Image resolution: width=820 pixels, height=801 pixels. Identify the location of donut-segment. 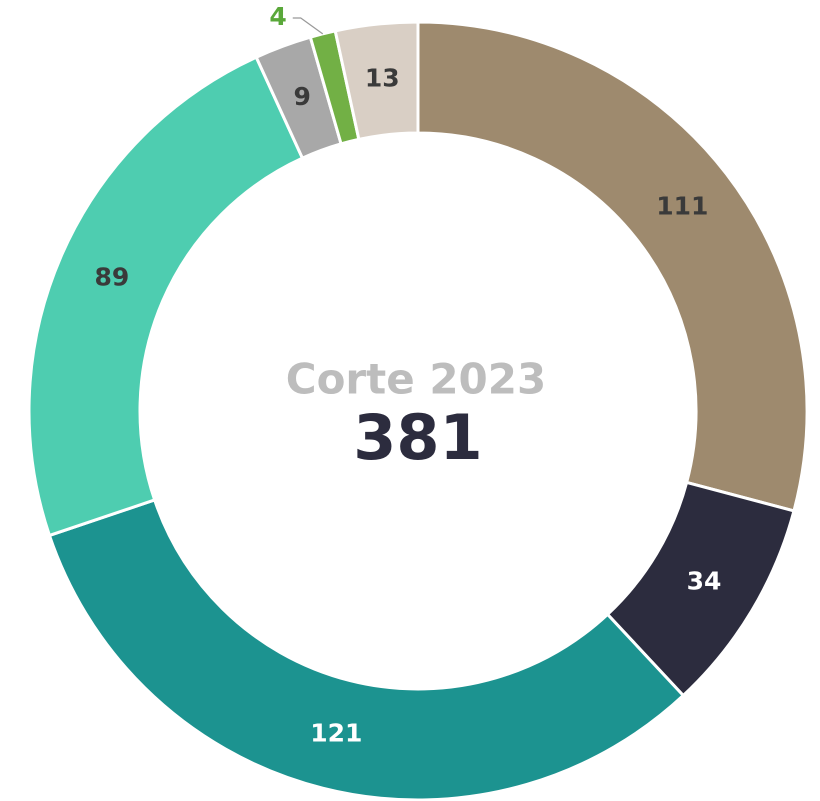
(376, 81).